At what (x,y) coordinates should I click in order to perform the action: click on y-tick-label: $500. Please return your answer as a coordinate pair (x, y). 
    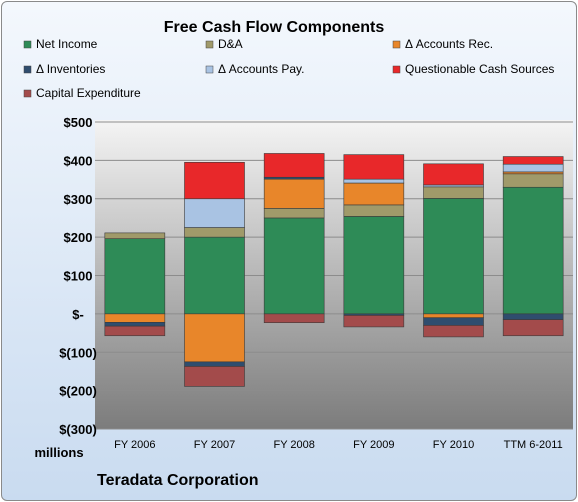
    Looking at the image, I should click on (78, 122).